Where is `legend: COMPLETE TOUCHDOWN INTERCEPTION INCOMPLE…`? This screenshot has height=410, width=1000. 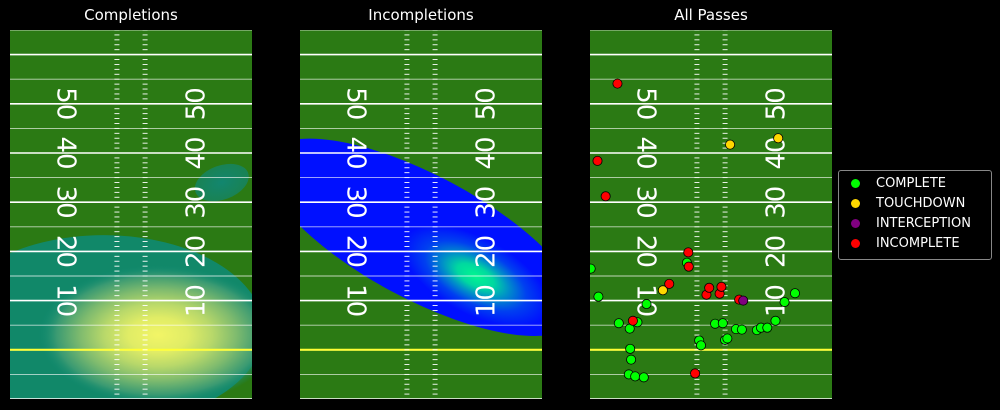
legend: COMPLETE TOUCHDOWN INTERCEPTION INCOMPLE… is located at coordinates (915, 215).